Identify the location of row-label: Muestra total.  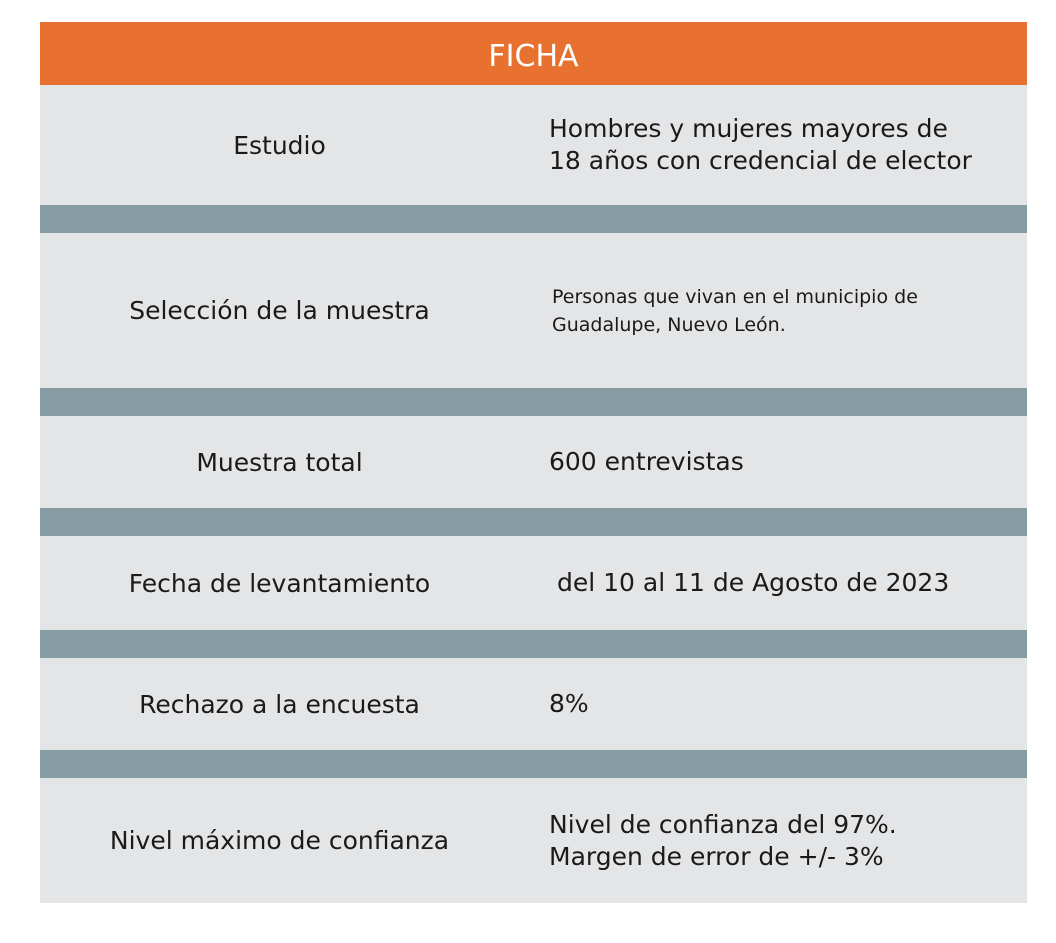
(279, 462).